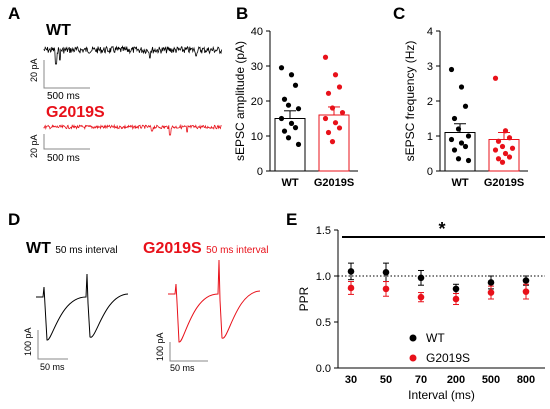  I want to click on x-tick-label: 30, so click(351, 380).